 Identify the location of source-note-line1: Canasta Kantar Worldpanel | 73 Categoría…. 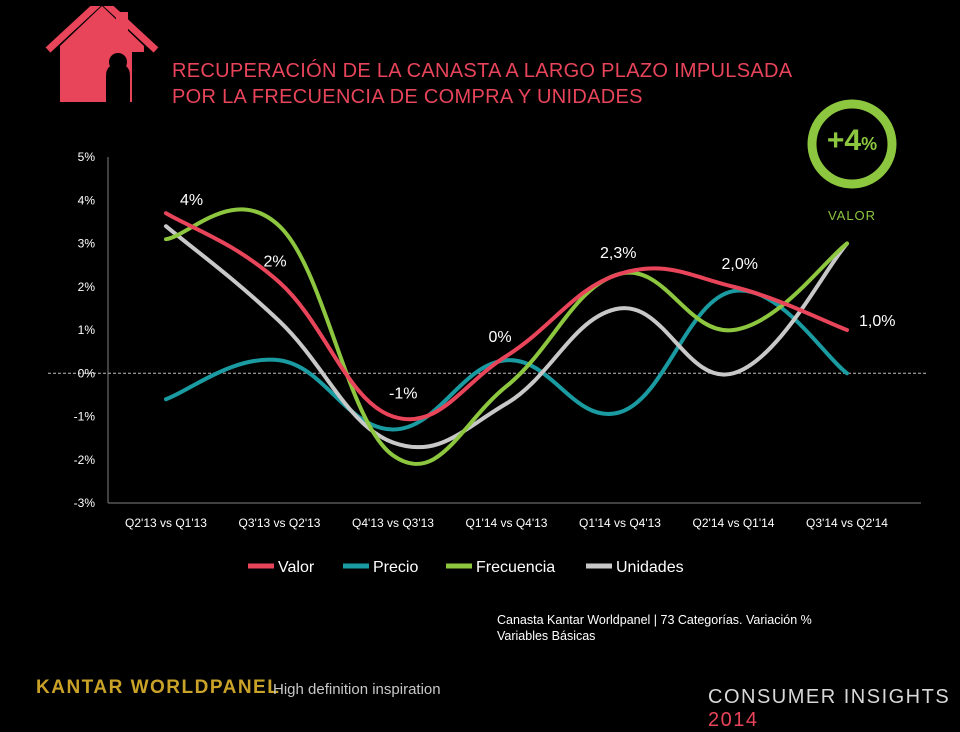
(654, 620).